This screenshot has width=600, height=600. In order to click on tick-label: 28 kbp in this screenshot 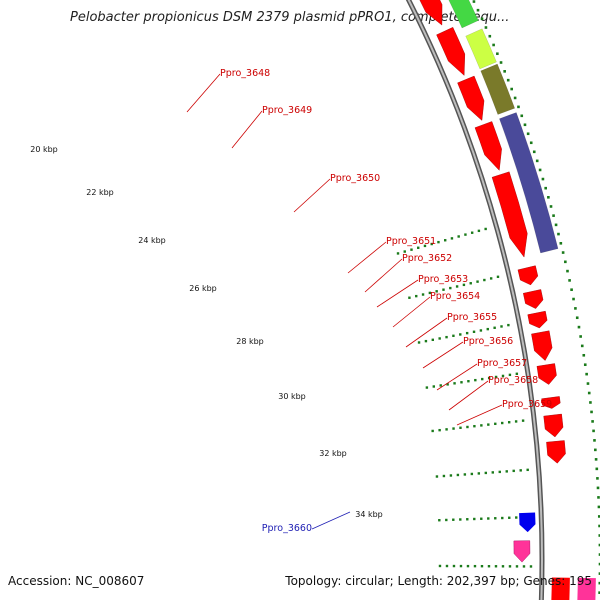, I will do `click(250, 341)`.